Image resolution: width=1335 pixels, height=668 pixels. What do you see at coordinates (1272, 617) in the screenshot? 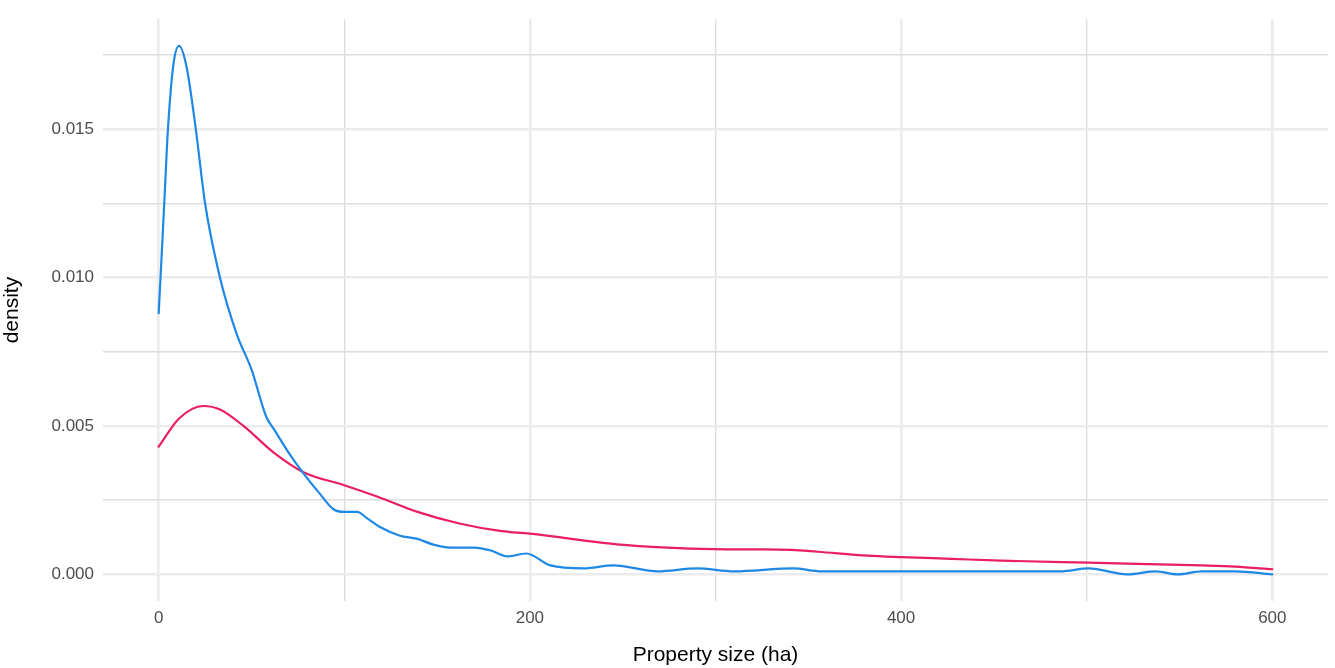
I see `x-tick-label: 600` at bounding box center [1272, 617].